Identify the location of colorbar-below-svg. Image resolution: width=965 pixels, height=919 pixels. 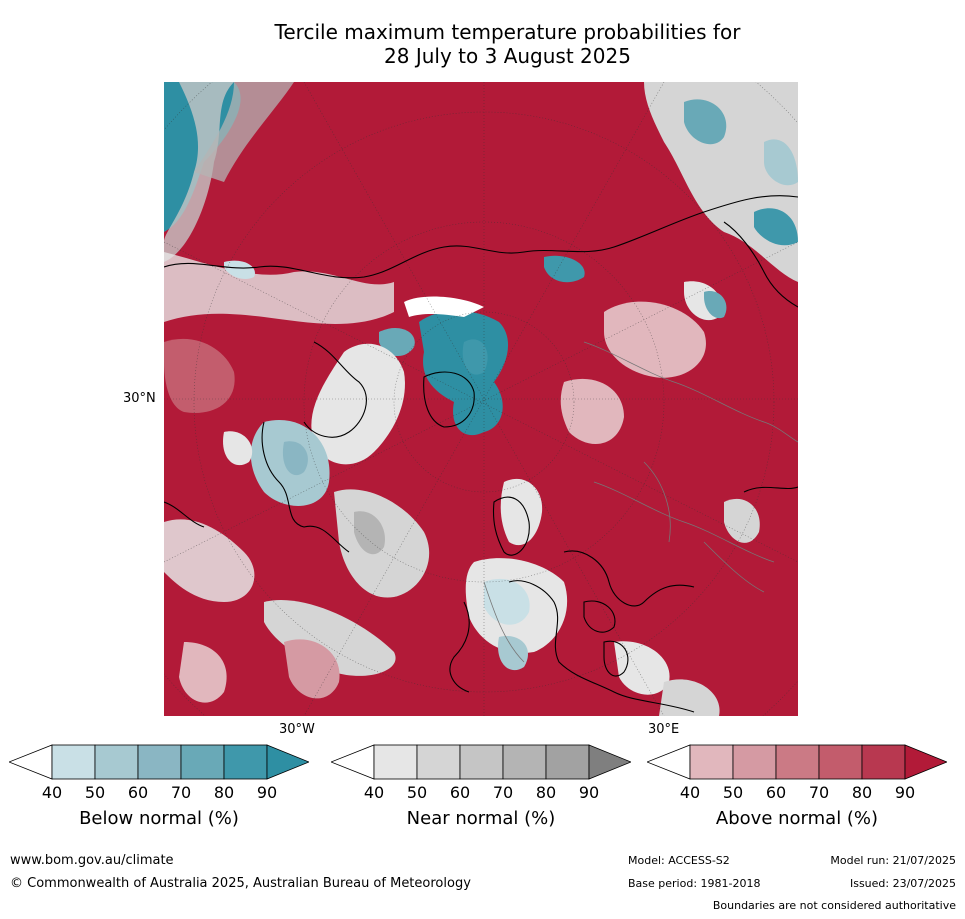
(159, 762).